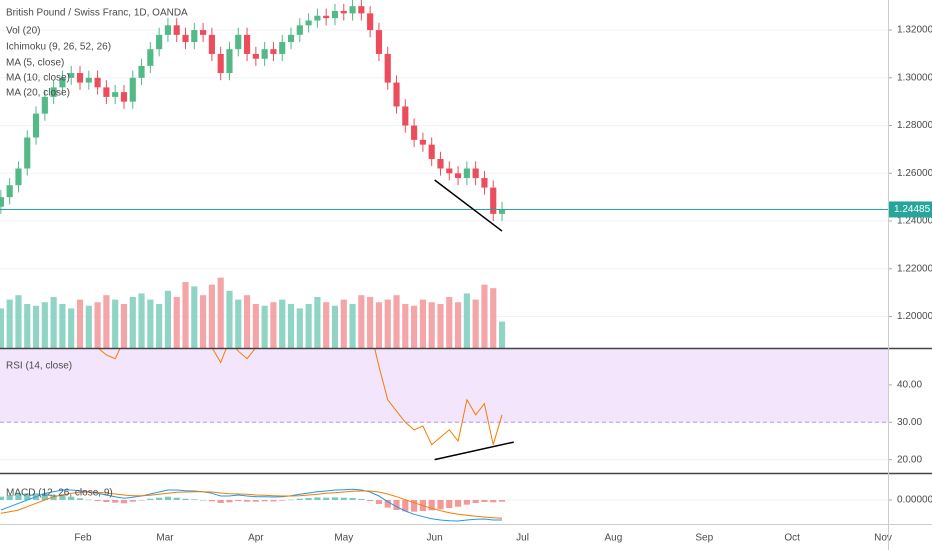  What do you see at coordinates (914, 500) in the screenshot?
I see `y-tick-label: 0.00000` at bounding box center [914, 500].